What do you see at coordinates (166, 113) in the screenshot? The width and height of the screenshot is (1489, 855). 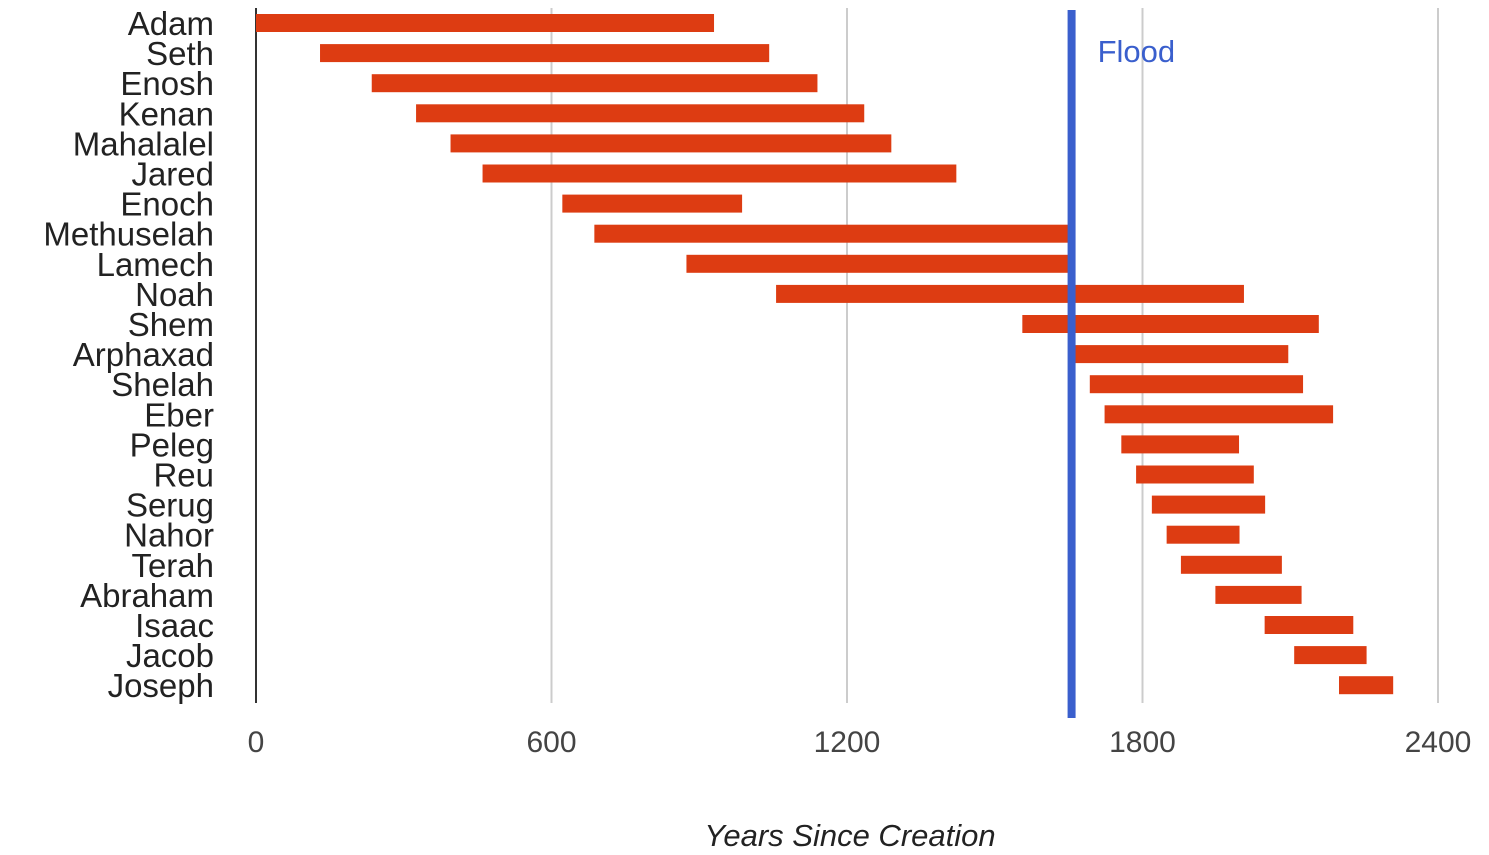 I see `name-label-kenan: Kenan` at bounding box center [166, 113].